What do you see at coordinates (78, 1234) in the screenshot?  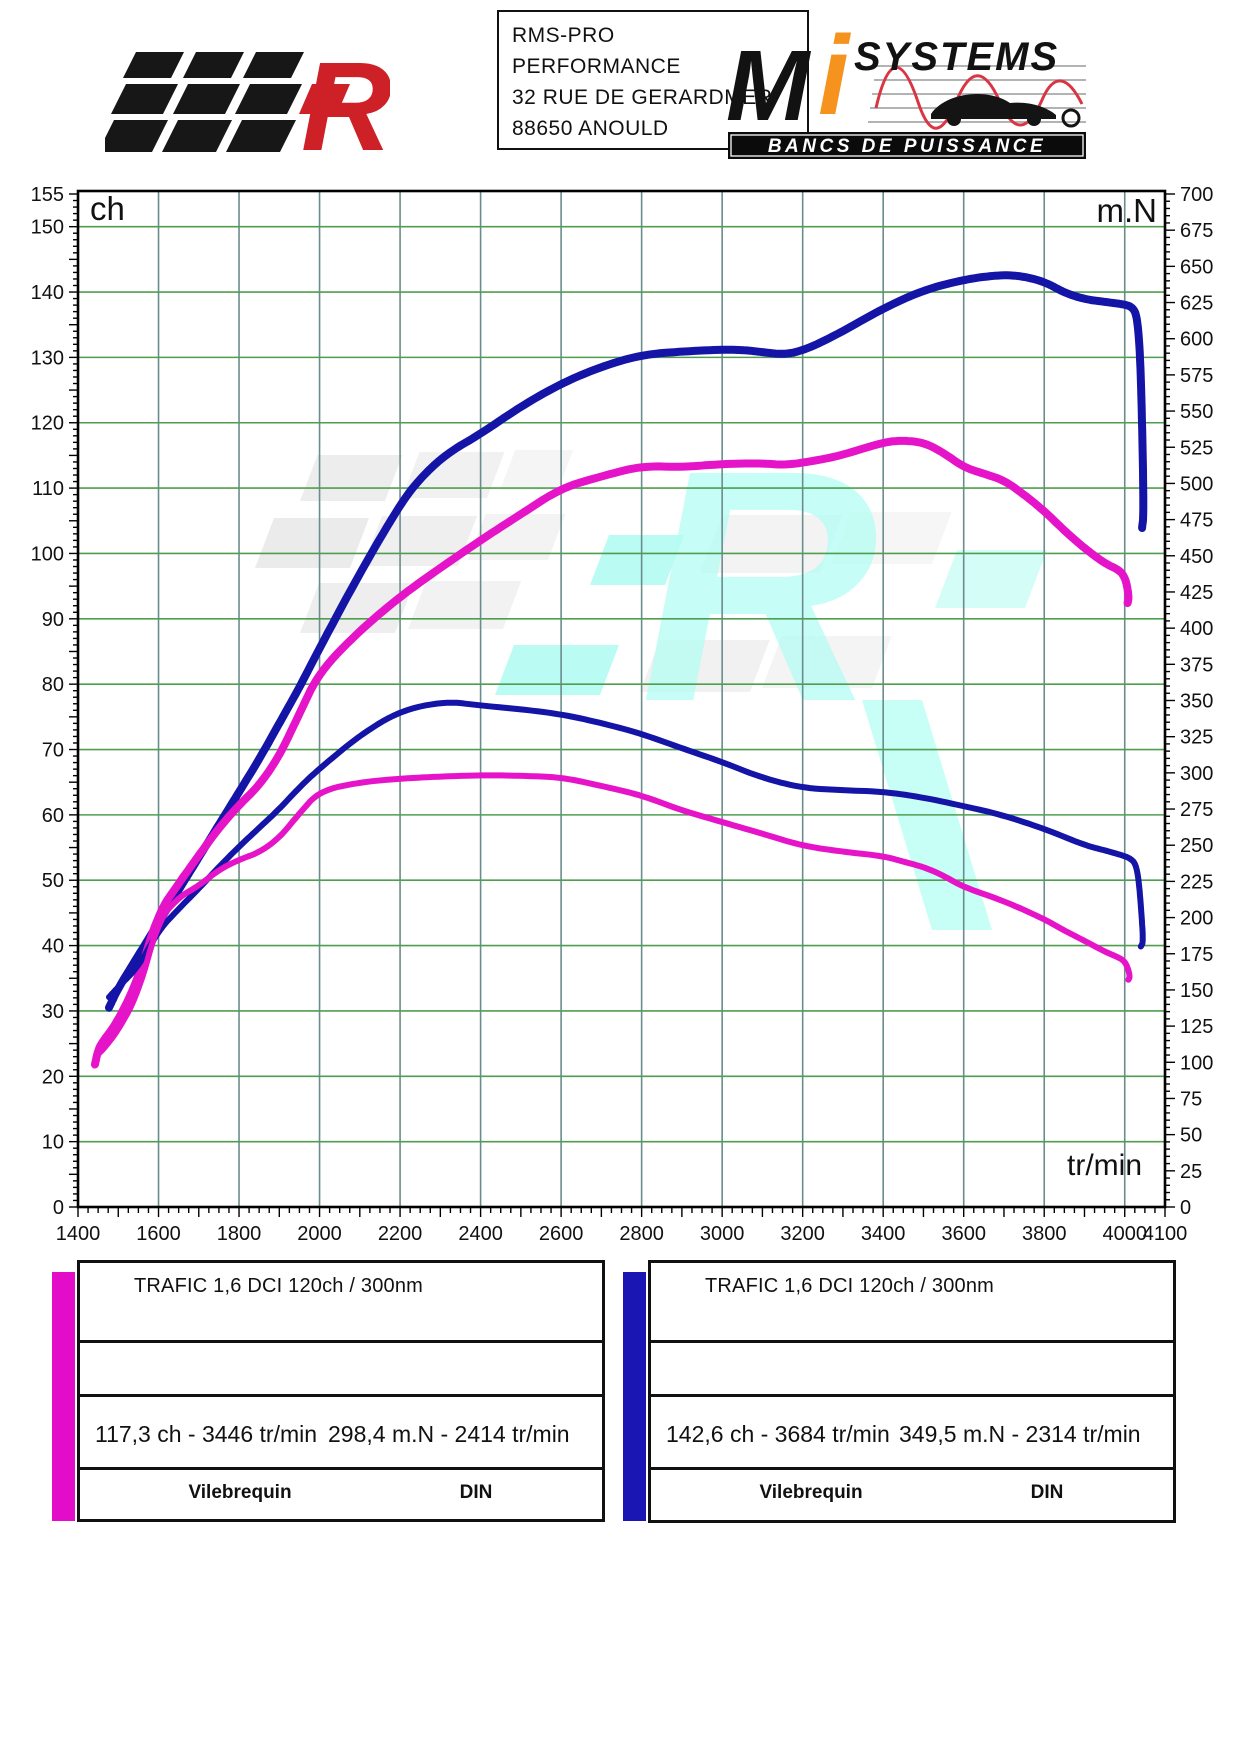 I see `svg-text: 1400` at bounding box center [78, 1234].